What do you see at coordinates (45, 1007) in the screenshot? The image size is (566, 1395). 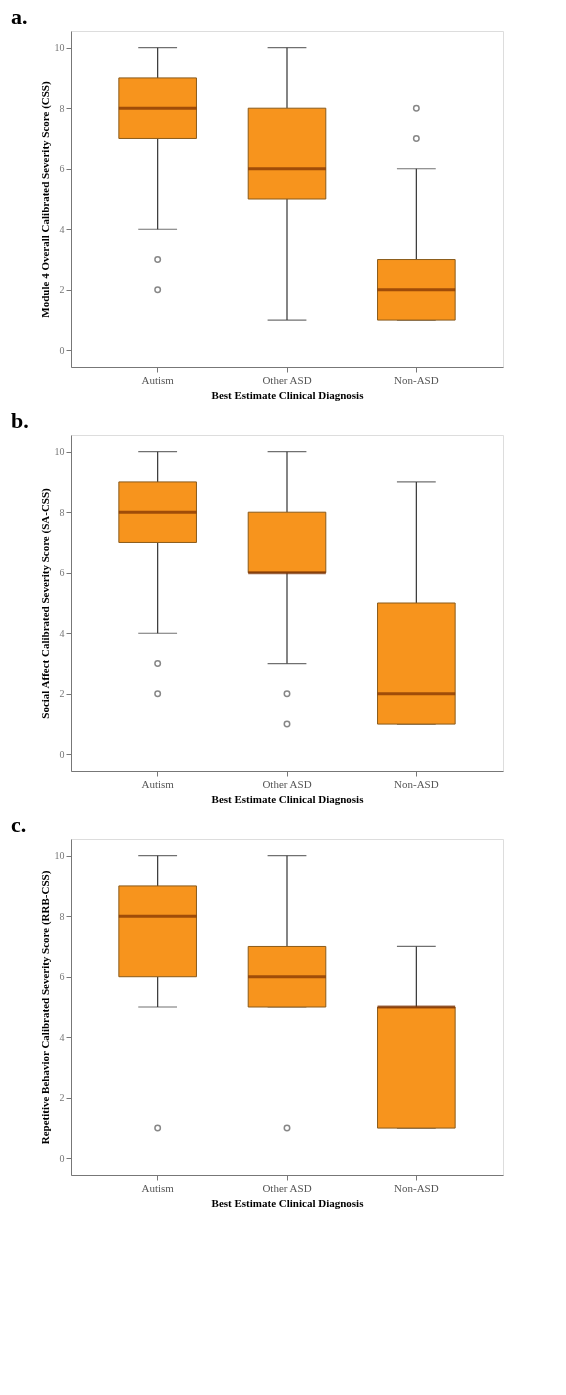 I see `y-axis-title: Repetitive Behavior Calibrated Severity Score (RRB-CSS)` at bounding box center [45, 1007].